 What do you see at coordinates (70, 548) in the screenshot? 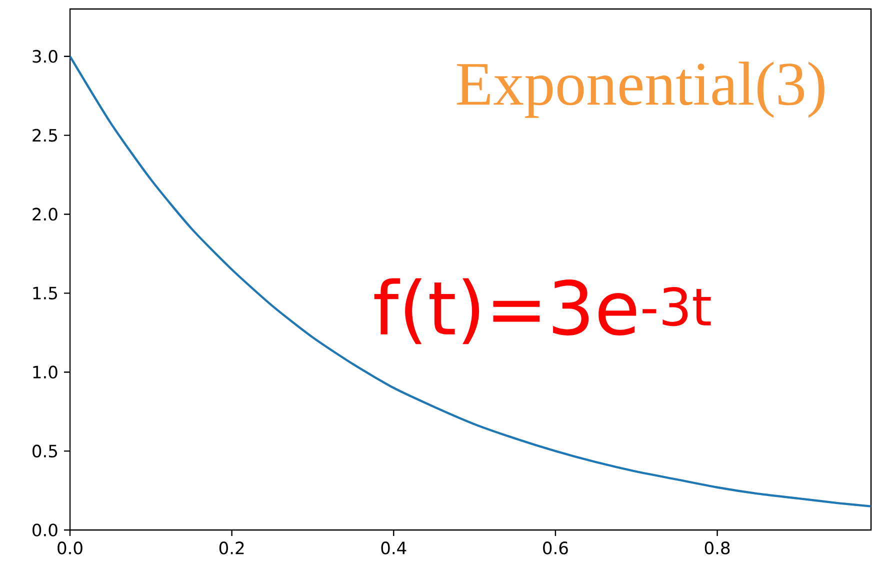
I see `x-tick-label: 0.0` at bounding box center [70, 548].